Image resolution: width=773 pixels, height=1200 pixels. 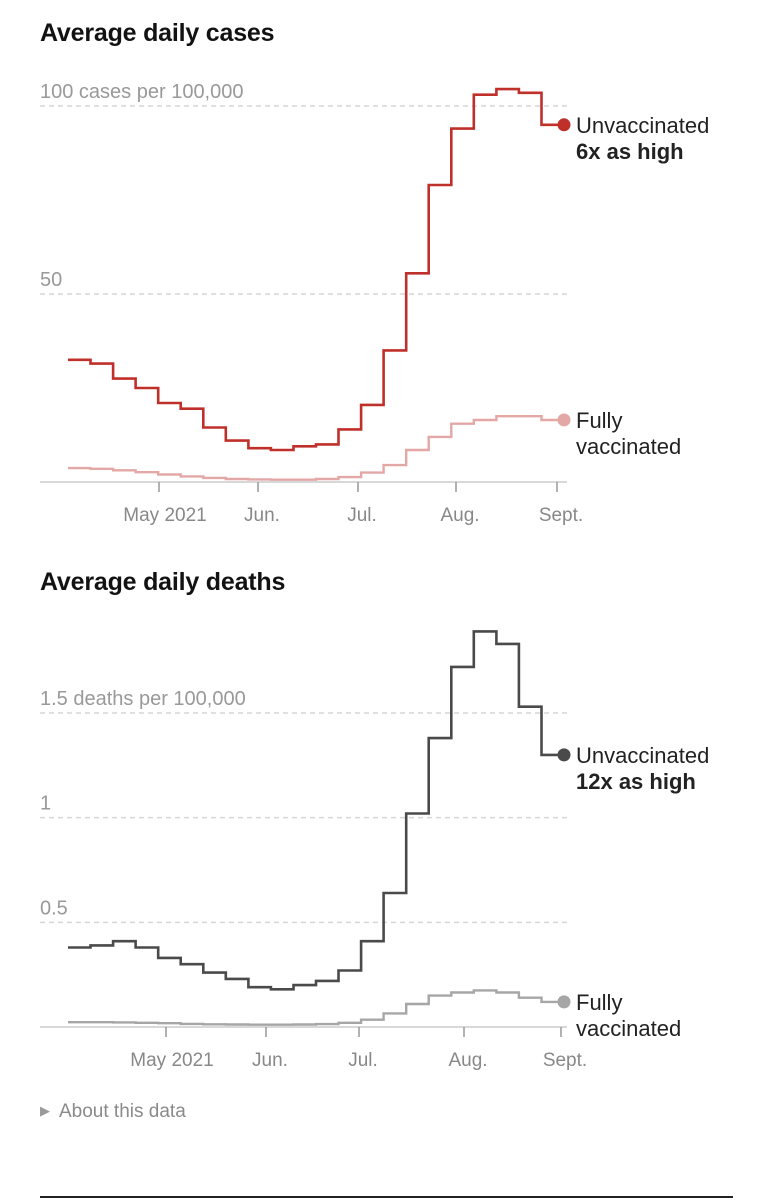 I want to click on y-tick-label: 1, so click(x=45, y=804).